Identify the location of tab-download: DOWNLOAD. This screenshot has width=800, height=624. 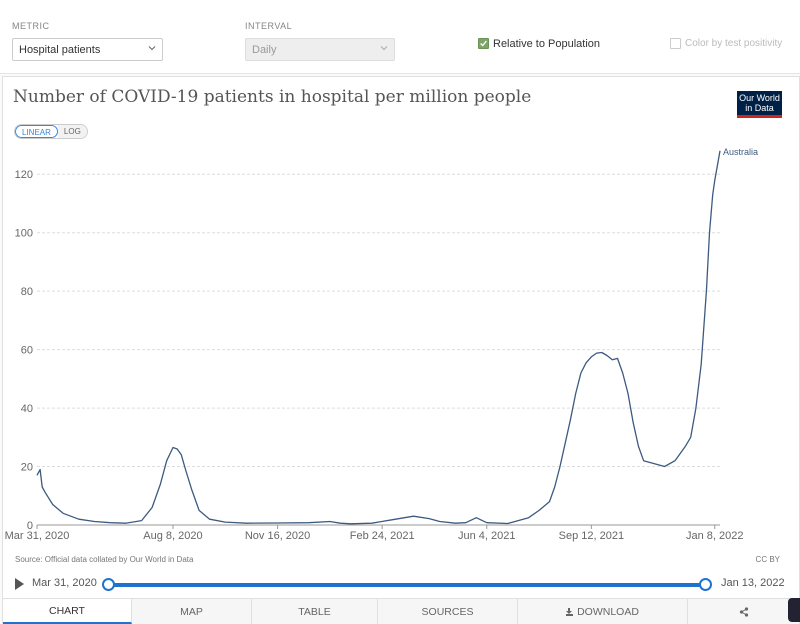
(603, 611).